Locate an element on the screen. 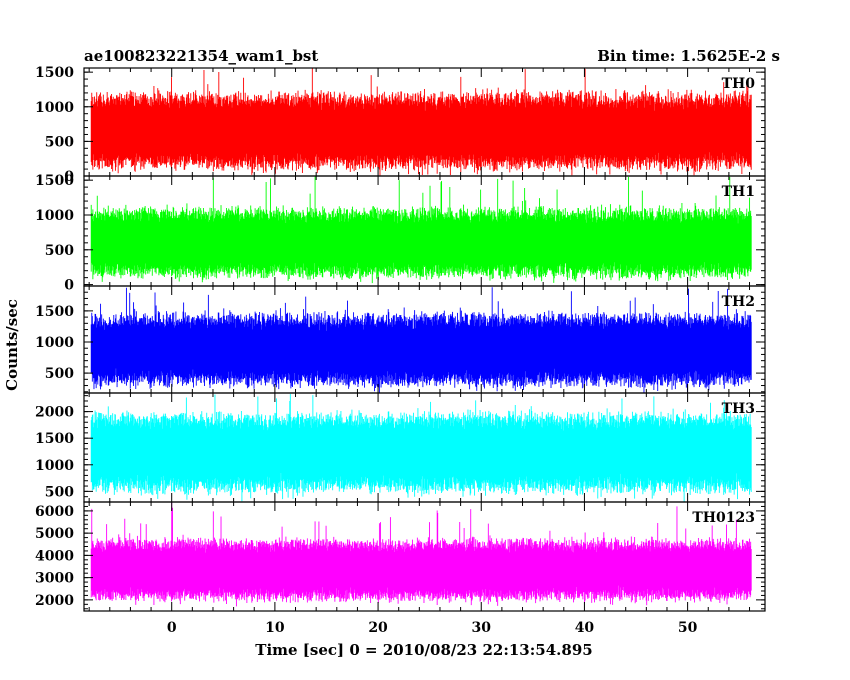  series-th0 is located at coordinates (421, 122).